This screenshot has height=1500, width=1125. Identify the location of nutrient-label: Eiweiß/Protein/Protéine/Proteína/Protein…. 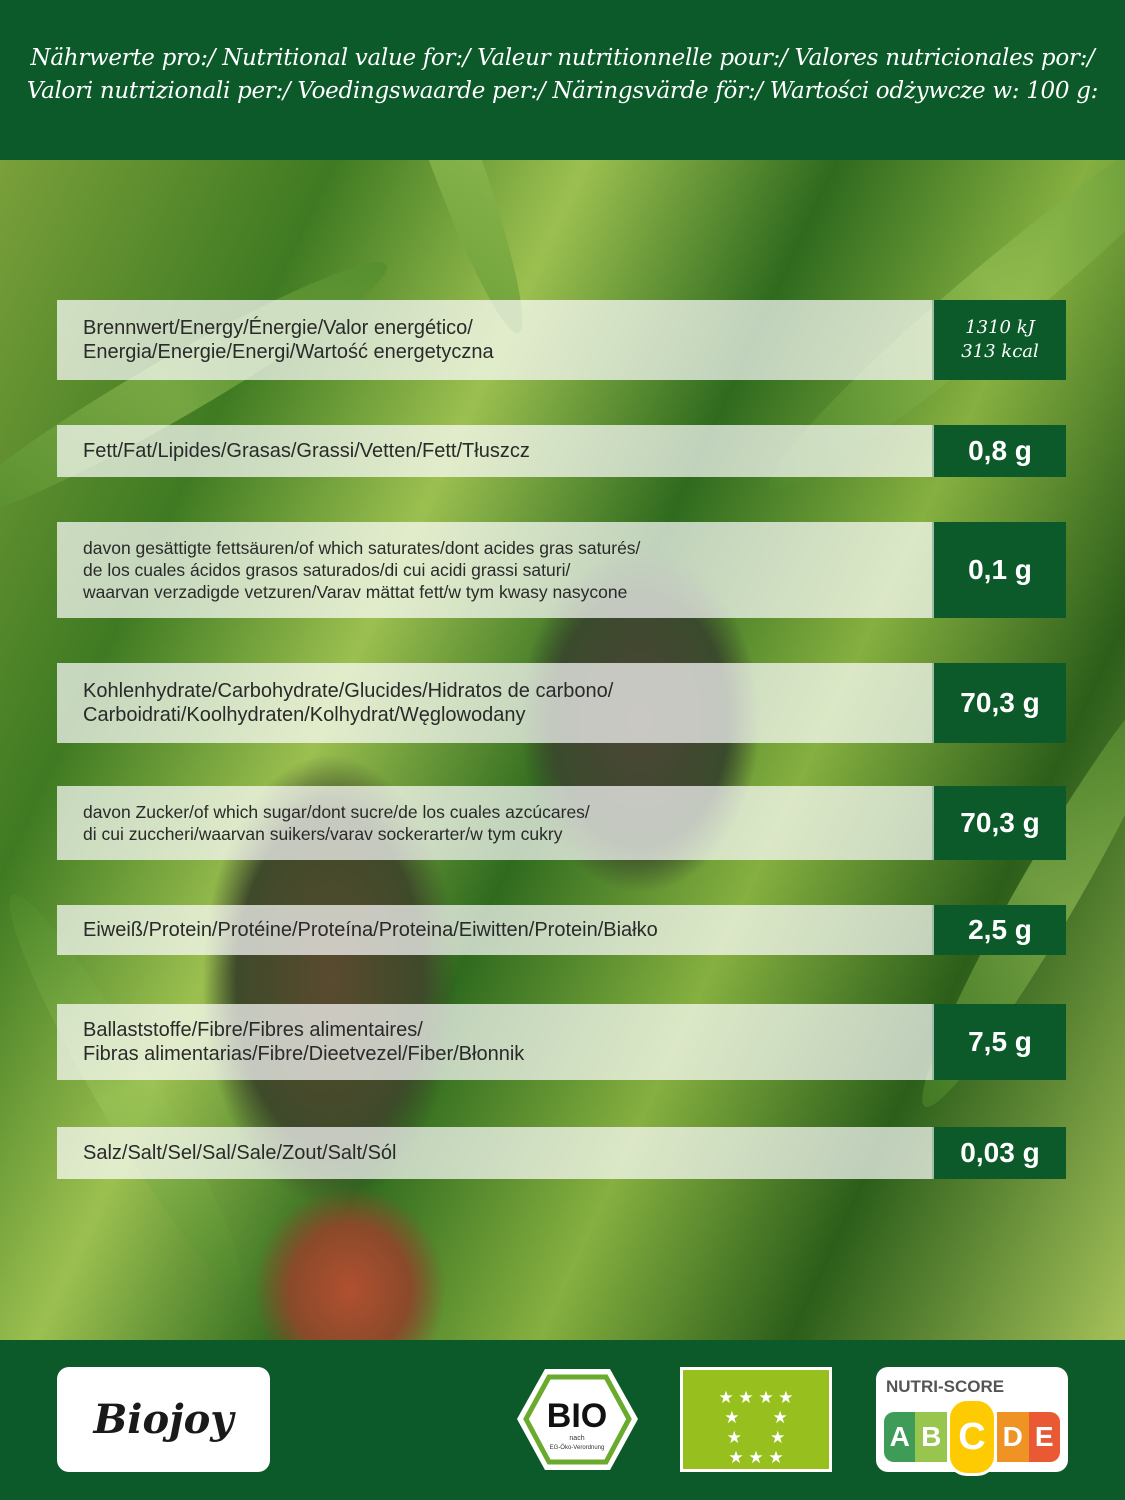
(494, 930).